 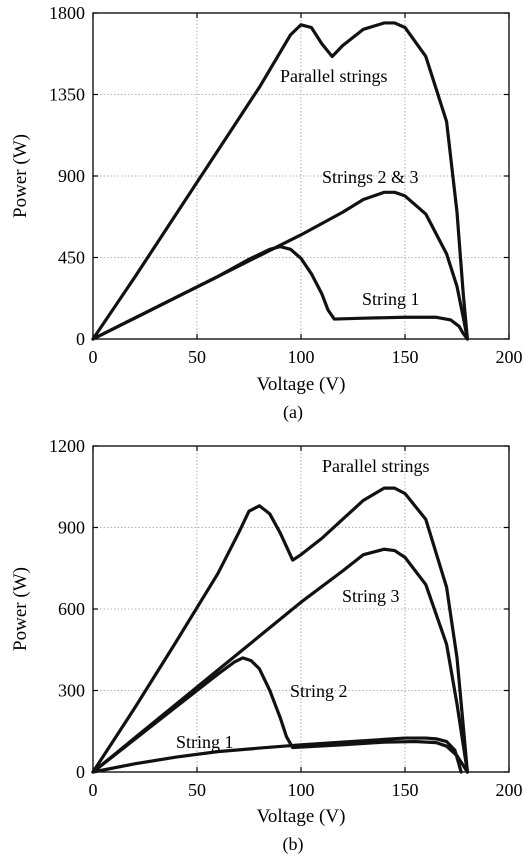 What do you see at coordinates (67, 95) in the screenshot?
I see `y-tick-label: 1350` at bounding box center [67, 95].